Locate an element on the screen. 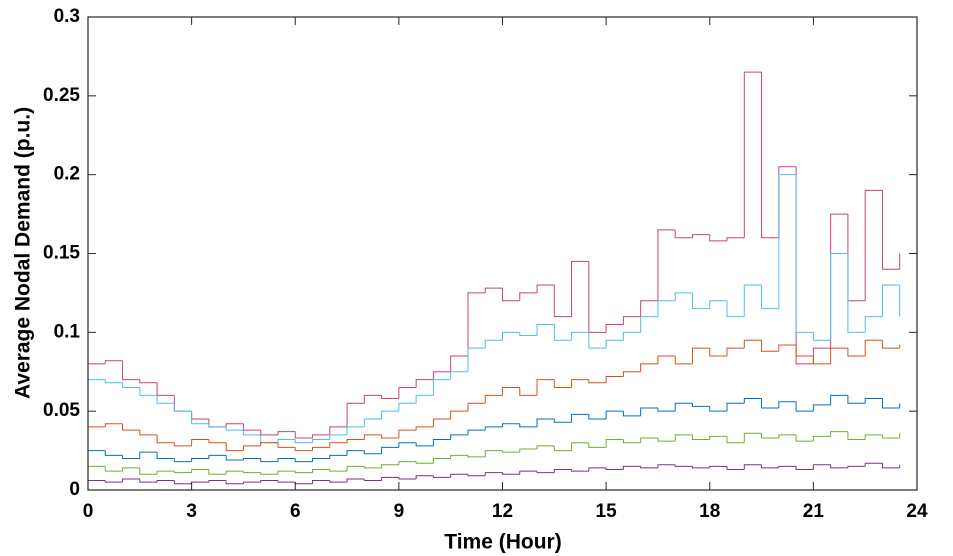 This screenshot has height=556, width=953. y-tick-label: 0.2 is located at coordinates (67, 174).